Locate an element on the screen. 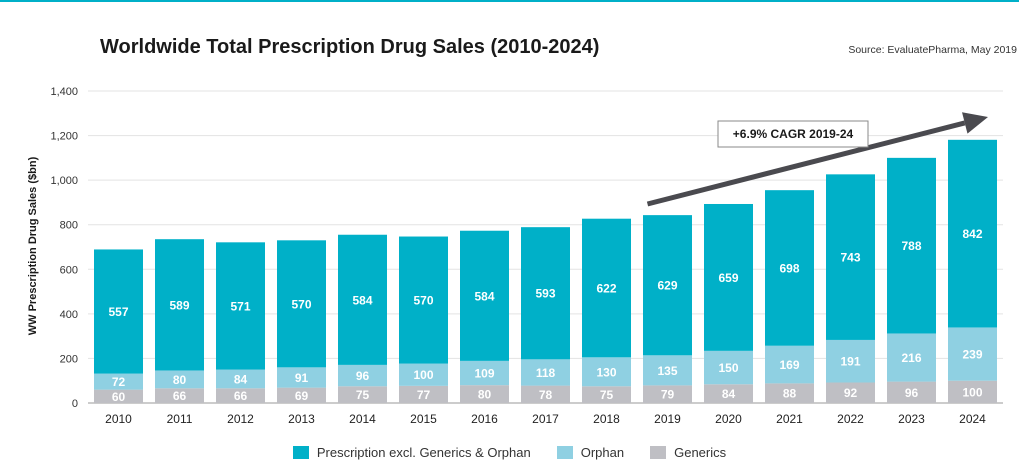 This screenshot has width=1019, height=464. x-tick-label: 2017 is located at coordinates (545, 419).